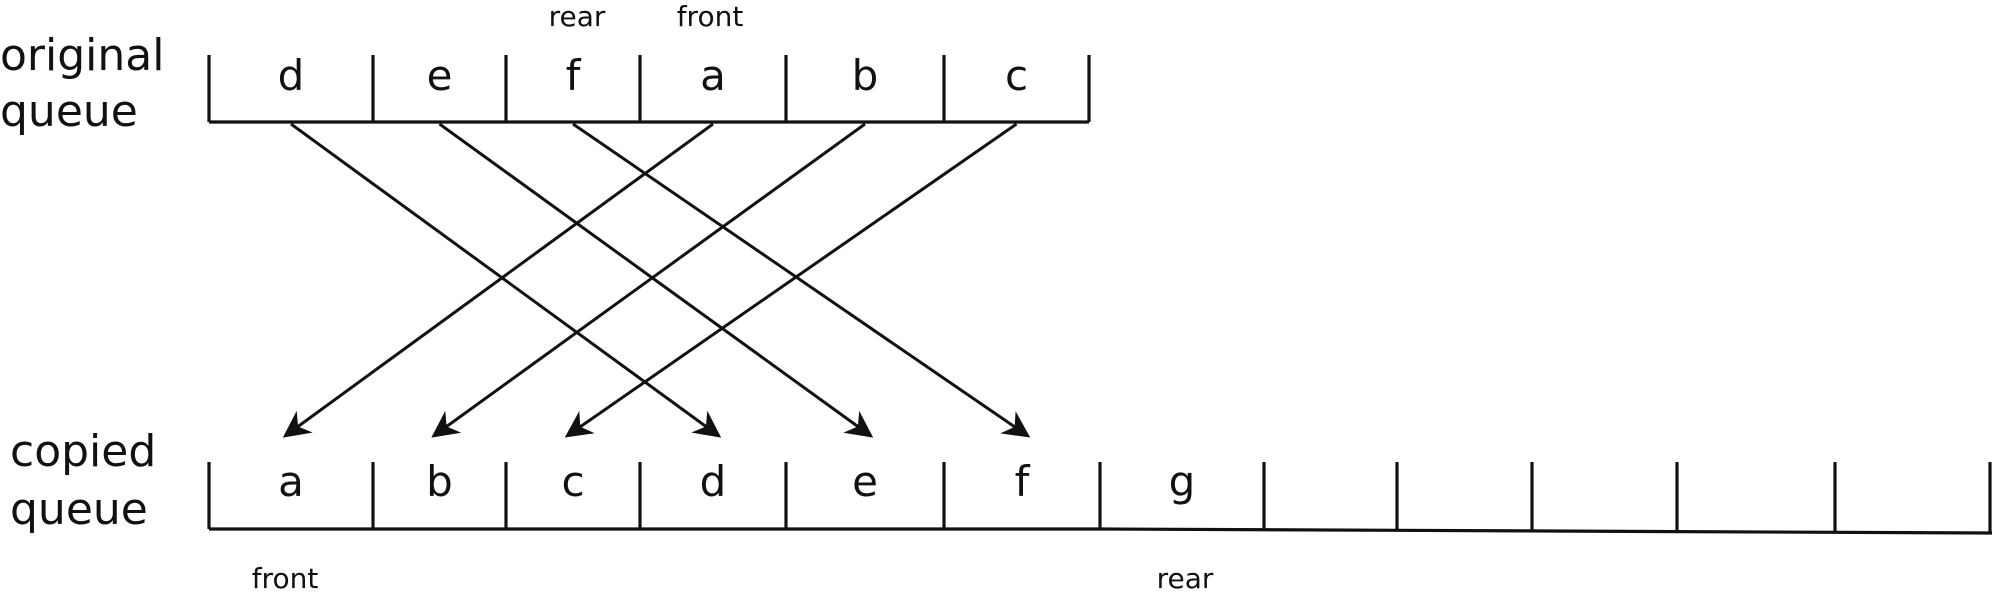 The width and height of the screenshot is (1992, 600). Describe the element at coordinates (736, 481) in the screenshot. I see `copied-queue-cells: a b c d e f g` at that location.